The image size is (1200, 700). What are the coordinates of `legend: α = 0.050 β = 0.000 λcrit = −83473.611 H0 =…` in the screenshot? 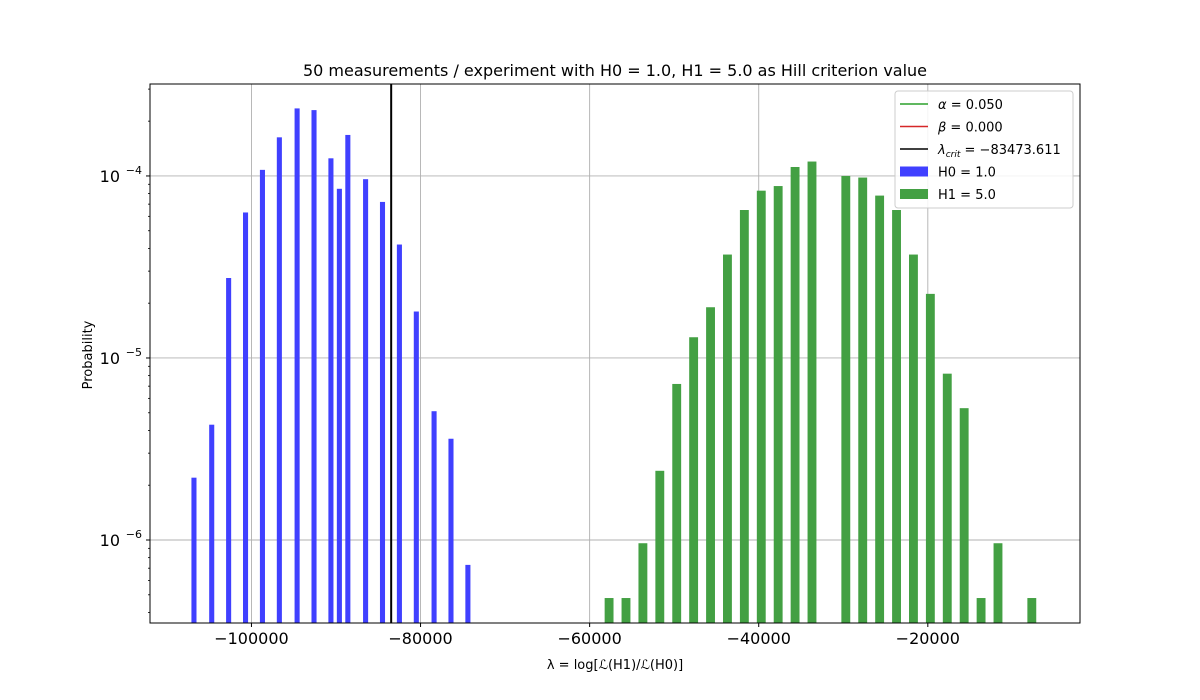 It's located at (984, 149).